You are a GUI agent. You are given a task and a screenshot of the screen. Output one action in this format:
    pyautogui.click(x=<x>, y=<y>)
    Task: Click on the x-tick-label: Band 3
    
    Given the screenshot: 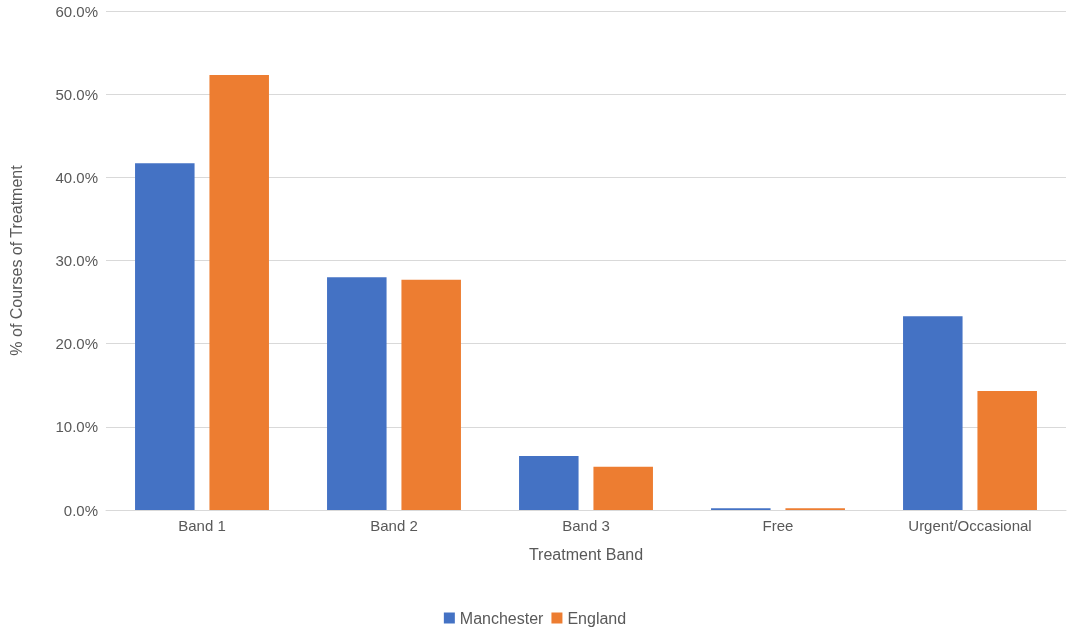 What is the action you would take?
    pyautogui.click(x=586, y=525)
    